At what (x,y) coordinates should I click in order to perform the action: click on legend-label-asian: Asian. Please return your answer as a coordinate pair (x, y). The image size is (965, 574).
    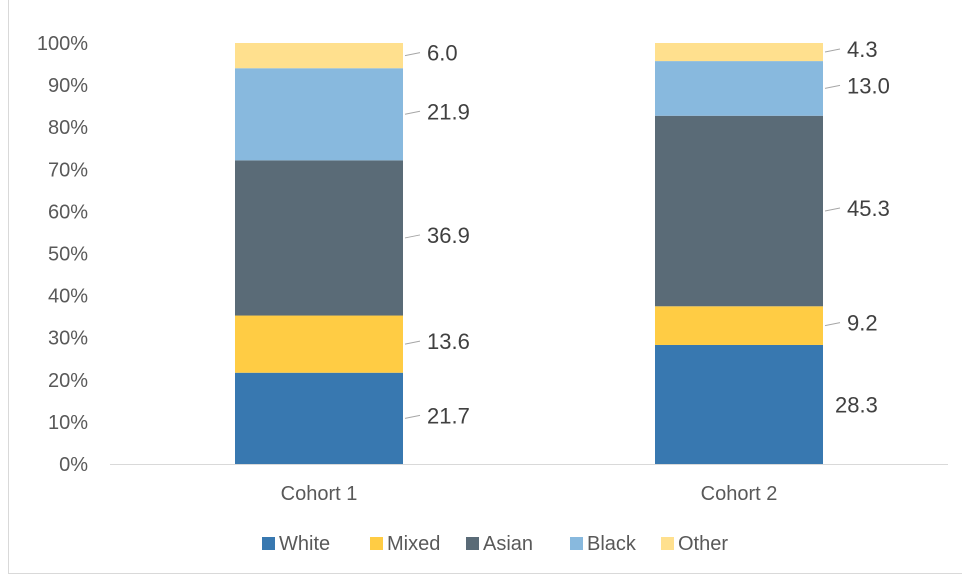
    Looking at the image, I should click on (508, 544).